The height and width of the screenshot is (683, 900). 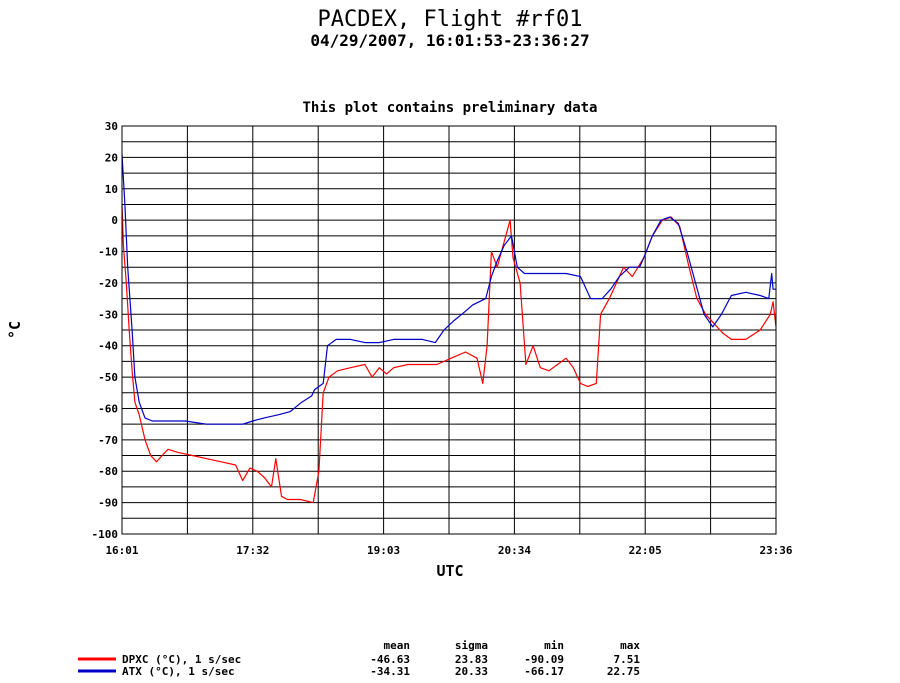 I want to click on y-tick-label: -40, so click(x=108, y=346).